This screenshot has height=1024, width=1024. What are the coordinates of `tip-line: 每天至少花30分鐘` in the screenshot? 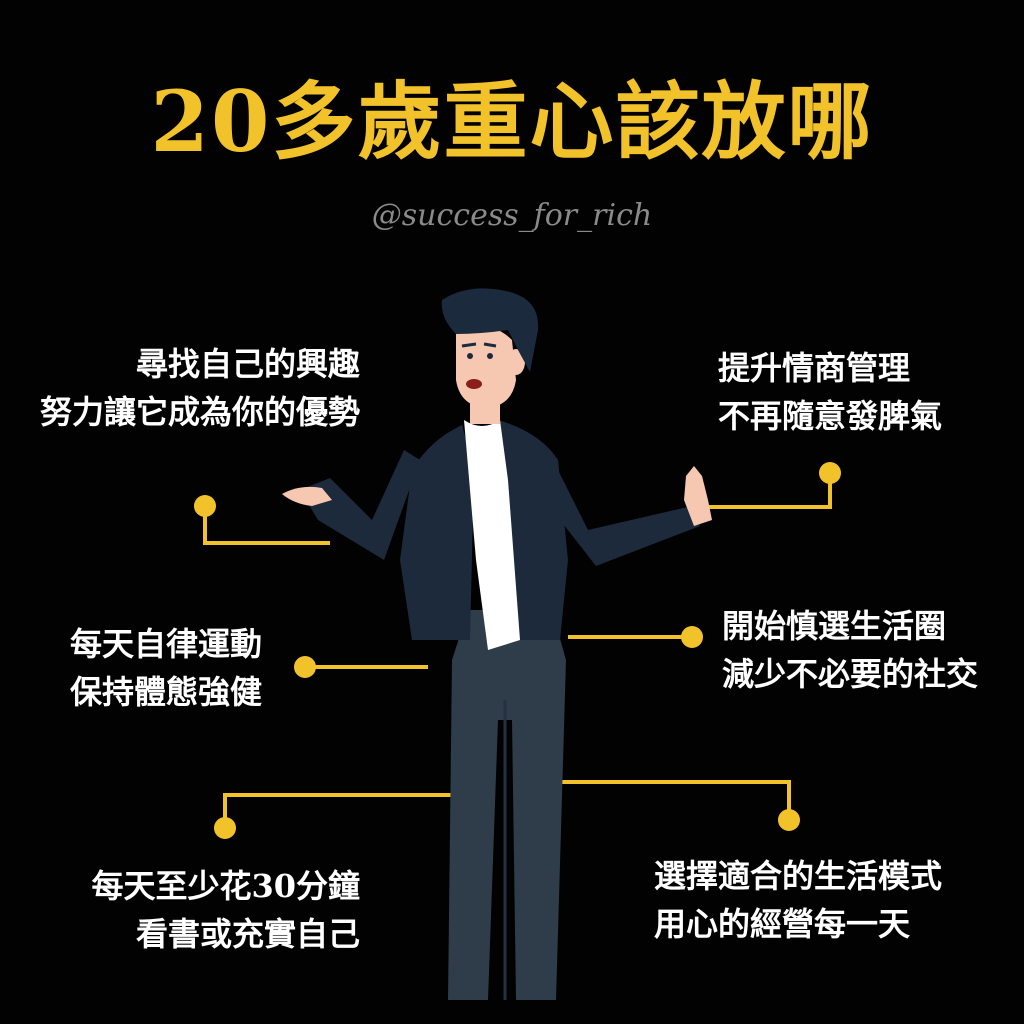 It's located at (225, 886).